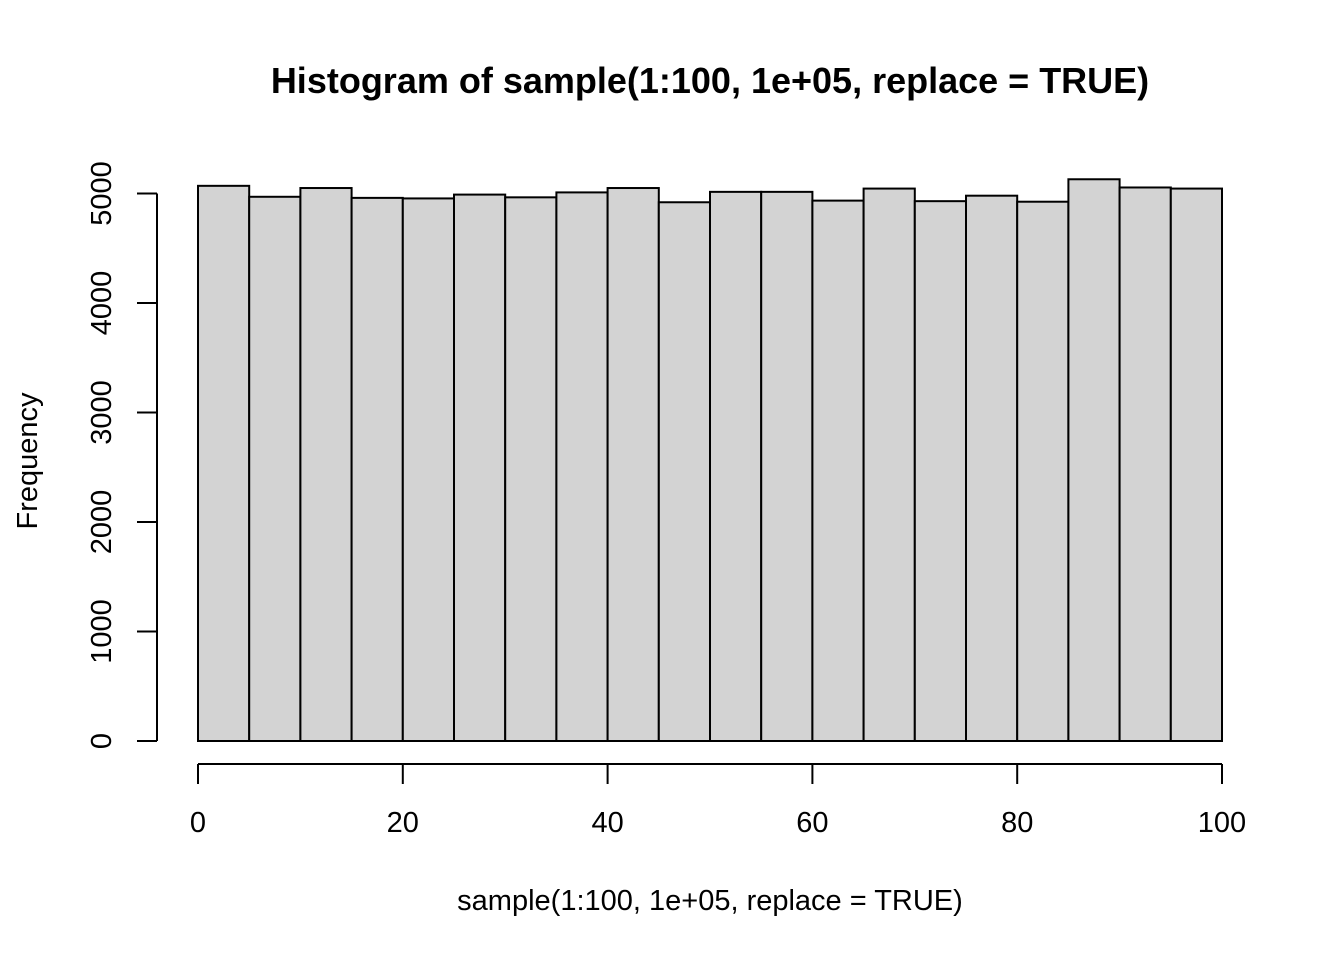 Image resolution: width=1344 pixels, height=960 pixels. What do you see at coordinates (122, 455) in the screenshot?
I see `y-axis: 0 1000 2000 3000 4000 5000` at bounding box center [122, 455].